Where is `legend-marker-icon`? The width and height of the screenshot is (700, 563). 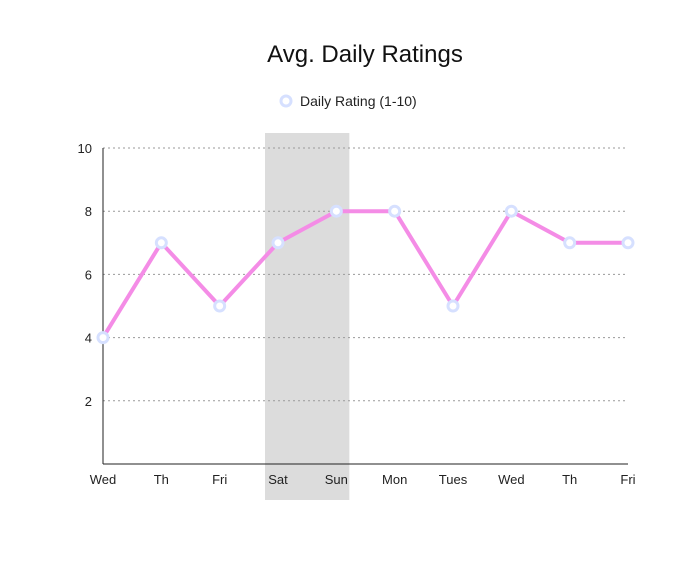 legend-marker-icon is located at coordinates (286, 101).